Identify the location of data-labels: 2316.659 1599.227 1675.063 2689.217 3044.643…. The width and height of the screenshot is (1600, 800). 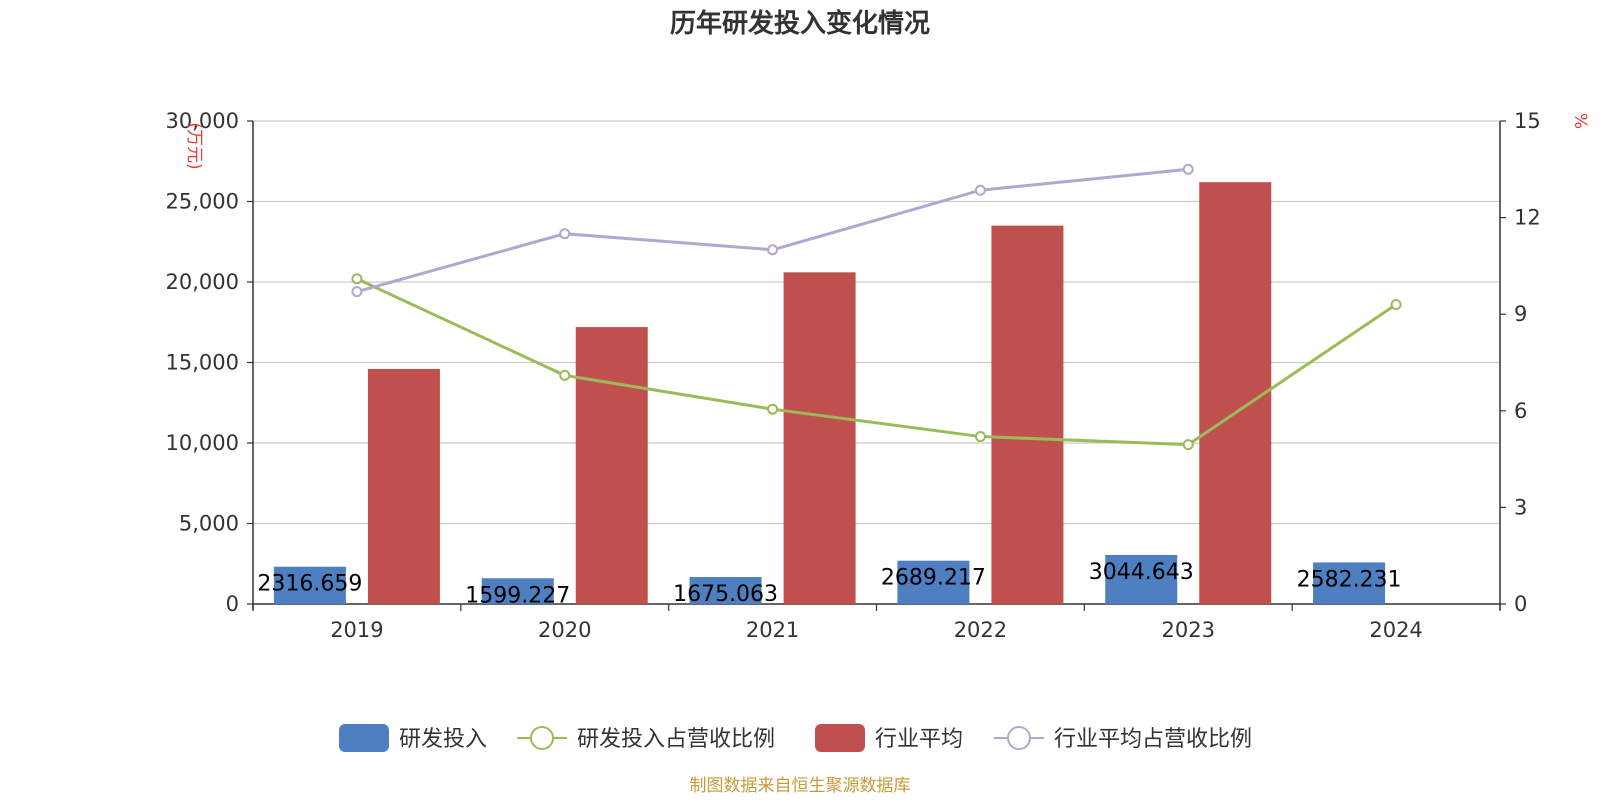
(829, 584).